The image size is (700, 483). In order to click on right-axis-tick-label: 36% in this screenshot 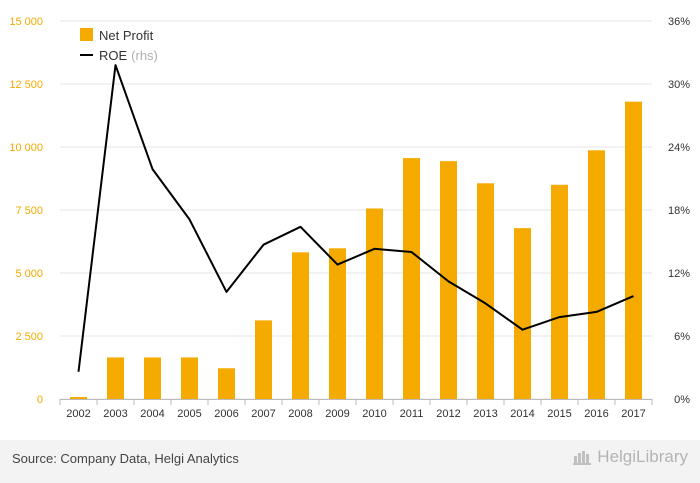, I will do `click(679, 22)`.